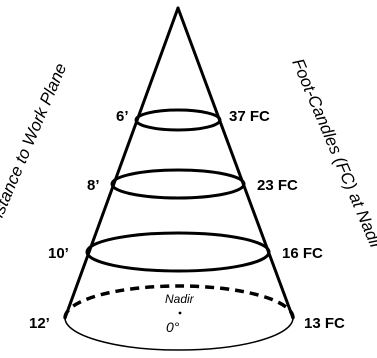 The width and height of the screenshot is (377, 358). Describe the element at coordinates (122, 116) in the screenshot. I see `distance-label-6ft: 6’` at that location.